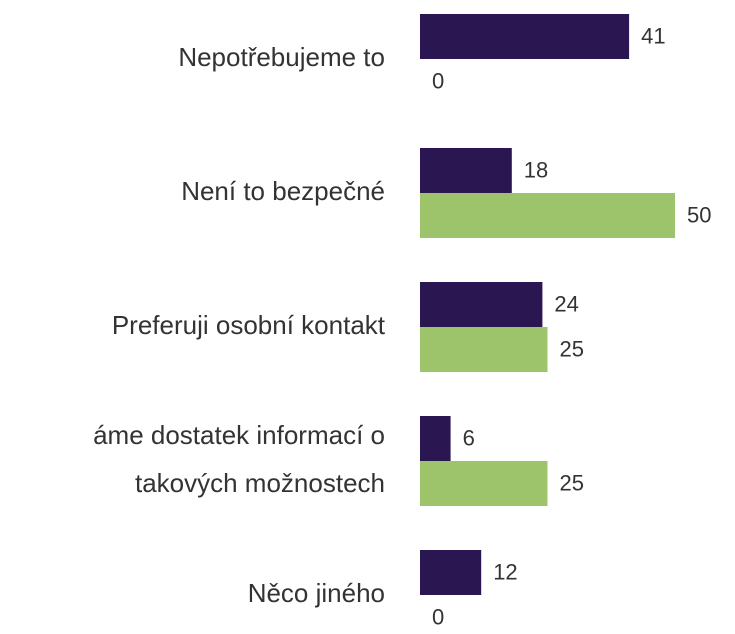  Describe the element at coordinates (283, 191) in the screenshot. I see `category-label: Není to bezpečné` at that location.